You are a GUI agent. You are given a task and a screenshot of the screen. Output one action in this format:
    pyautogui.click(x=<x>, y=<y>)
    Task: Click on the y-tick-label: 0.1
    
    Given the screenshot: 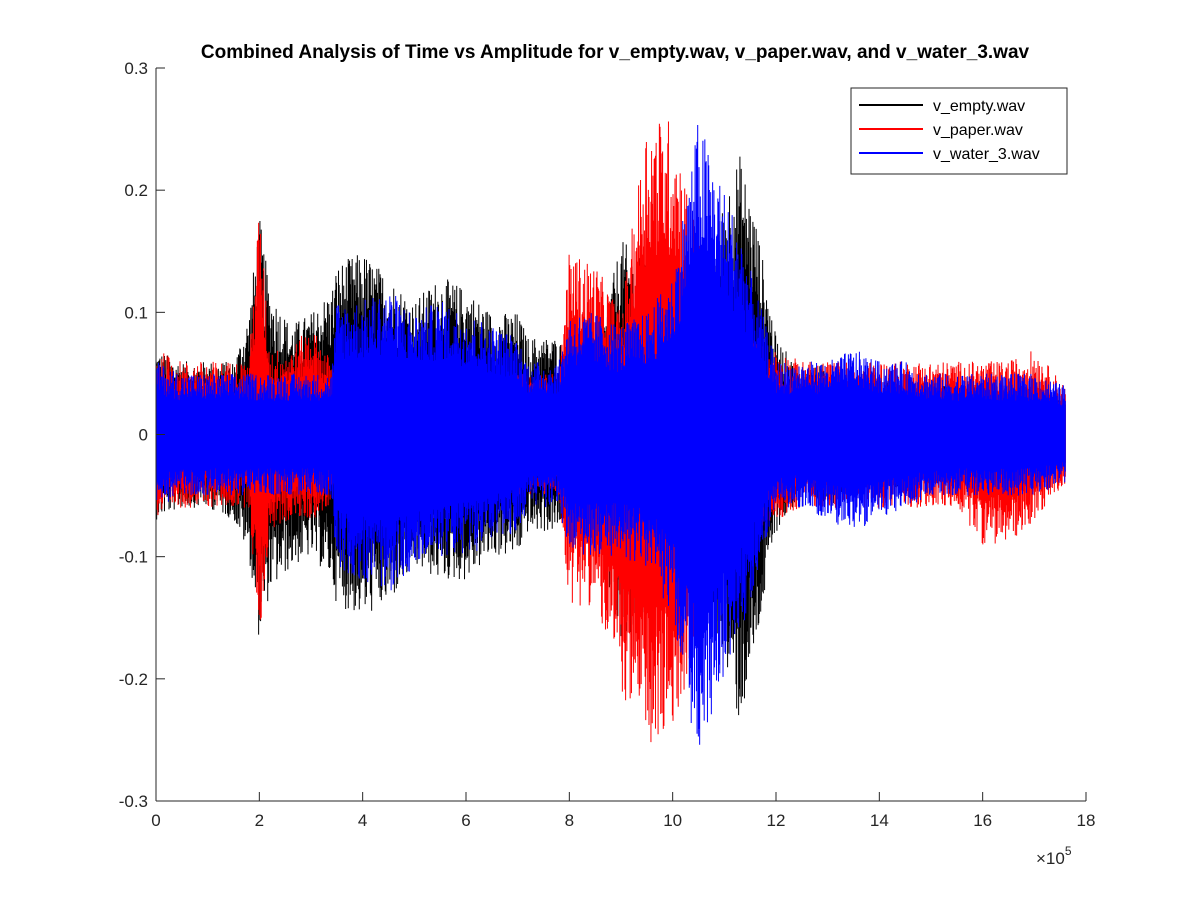 What is the action you would take?
    pyautogui.click(x=136, y=312)
    